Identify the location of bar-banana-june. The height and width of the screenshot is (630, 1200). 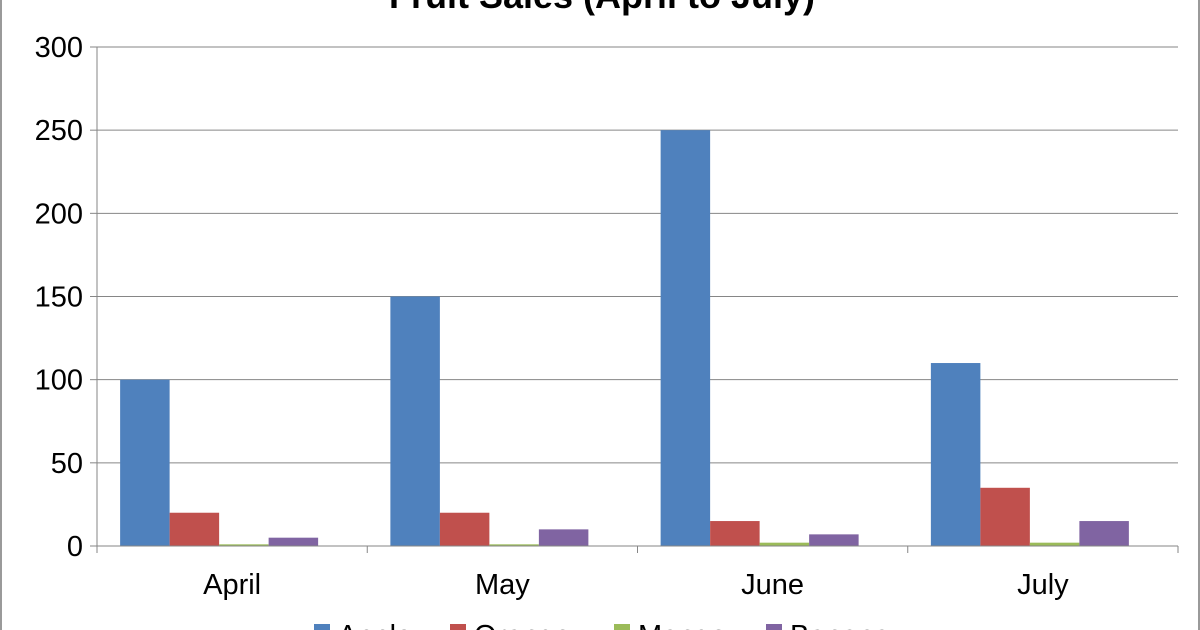
(834, 540).